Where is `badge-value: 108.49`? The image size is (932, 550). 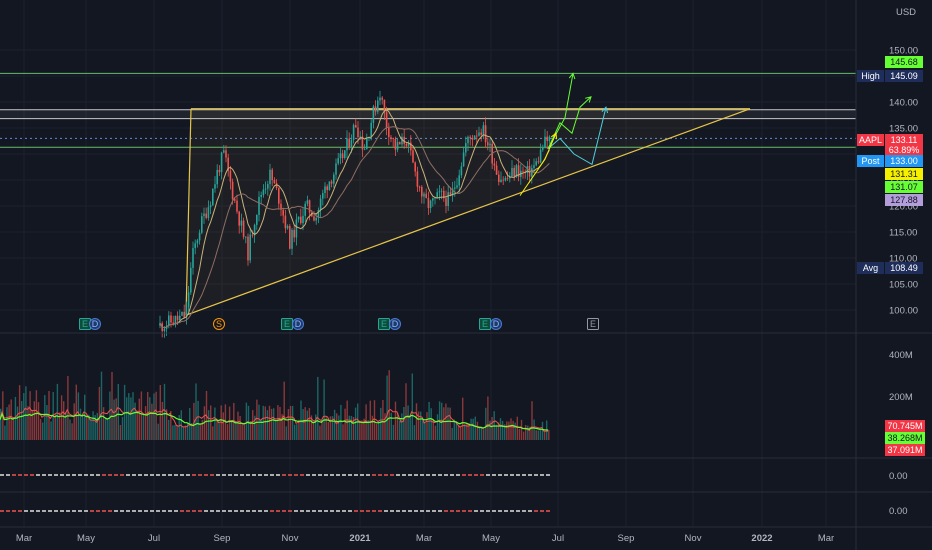
badge-value: 108.49 is located at coordinates (904, 268).